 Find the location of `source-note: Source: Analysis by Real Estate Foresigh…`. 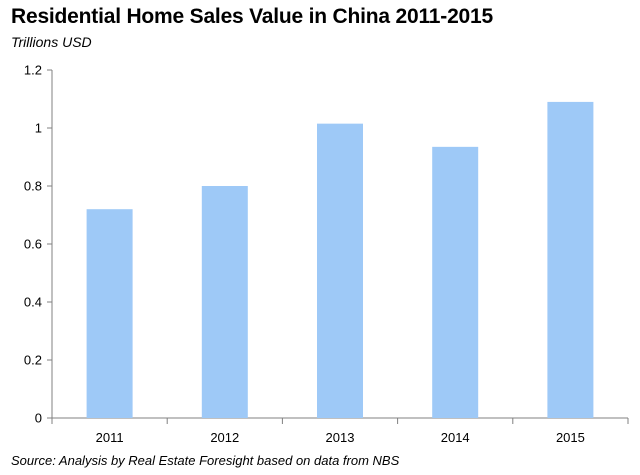

source-note: Source: Analysis by Real Estate Foresigh… is located at coordinates (205, 460).